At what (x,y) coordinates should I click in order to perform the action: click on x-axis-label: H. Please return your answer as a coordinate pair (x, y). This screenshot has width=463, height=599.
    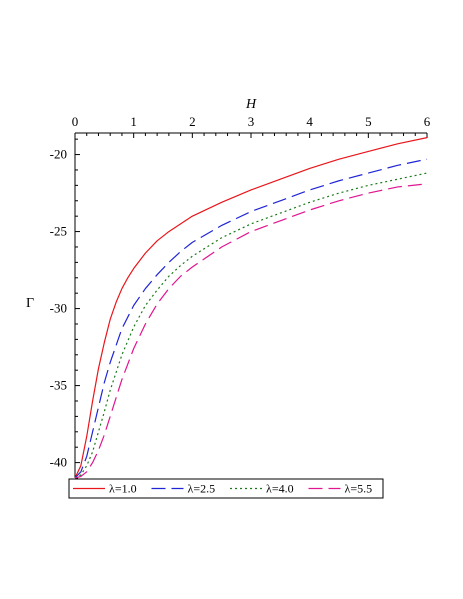
    Looking at the image, I should click on (251, 104).